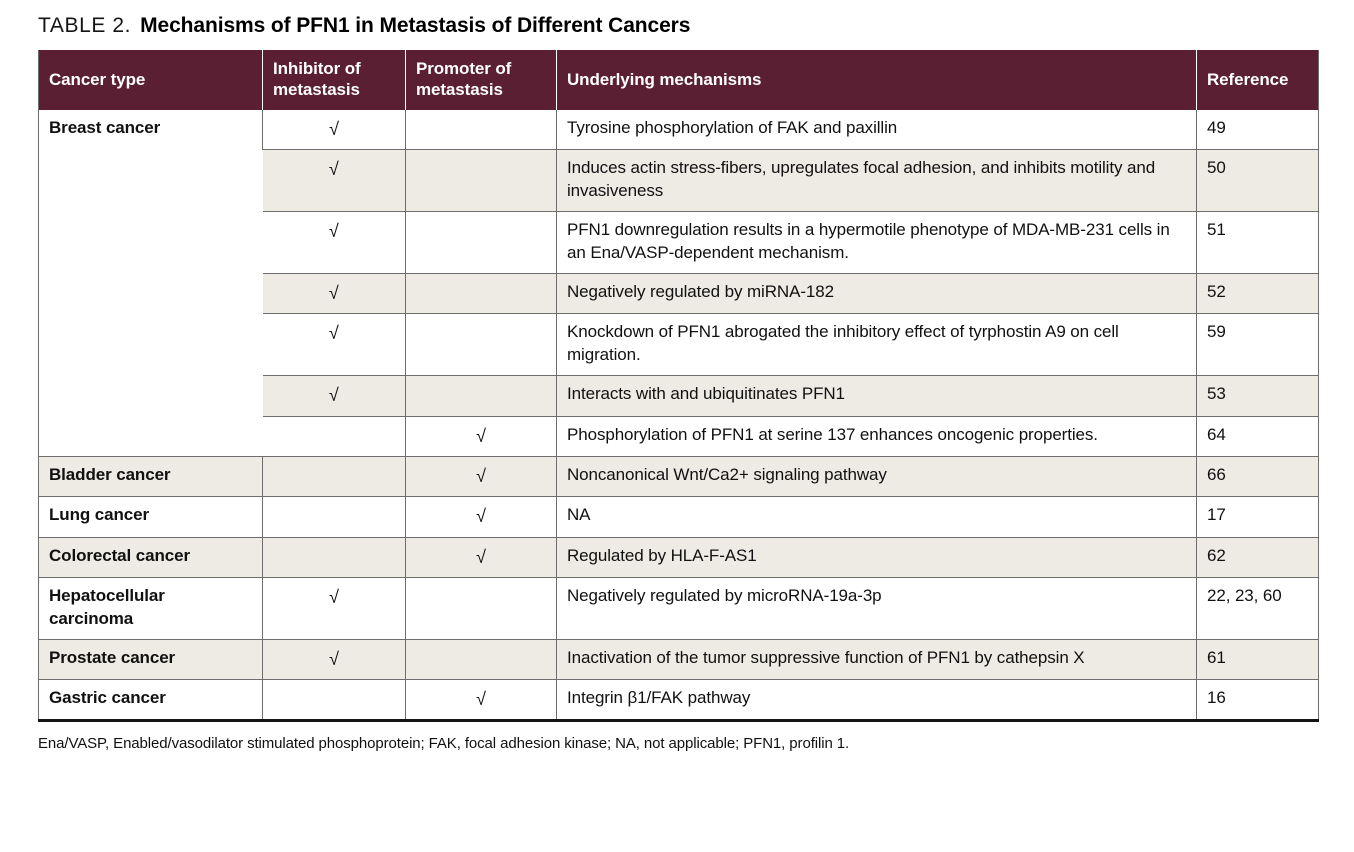  I want to click on cancer-type-cell: Gastric cancer, so click(150, 700).